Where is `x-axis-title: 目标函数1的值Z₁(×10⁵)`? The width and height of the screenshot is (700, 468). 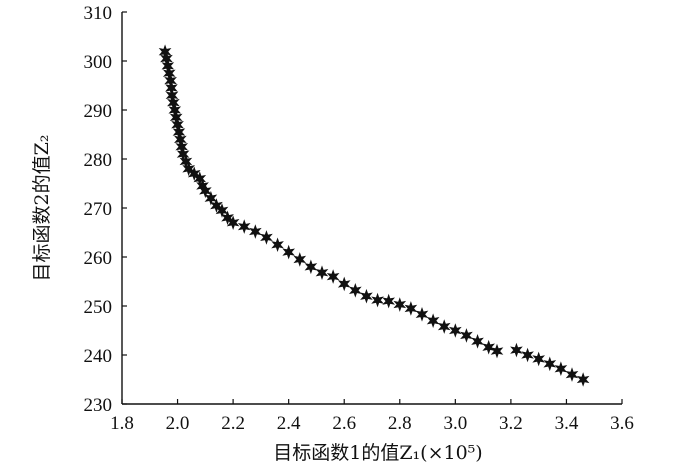 x-axis-title: 目标函数1的值Z₁(×10⁵) is located at coordinates (377, 453).